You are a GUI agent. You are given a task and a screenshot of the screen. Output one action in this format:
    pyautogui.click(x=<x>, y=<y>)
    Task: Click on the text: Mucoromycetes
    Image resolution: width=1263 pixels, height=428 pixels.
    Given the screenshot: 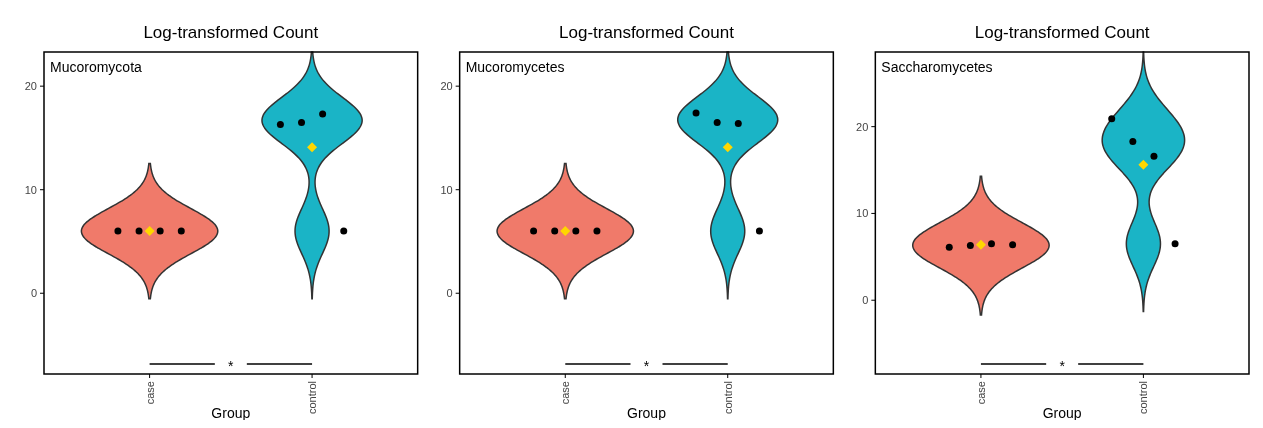 What is the action you would take?
    pyautogui.click(x=515, y=67)
    